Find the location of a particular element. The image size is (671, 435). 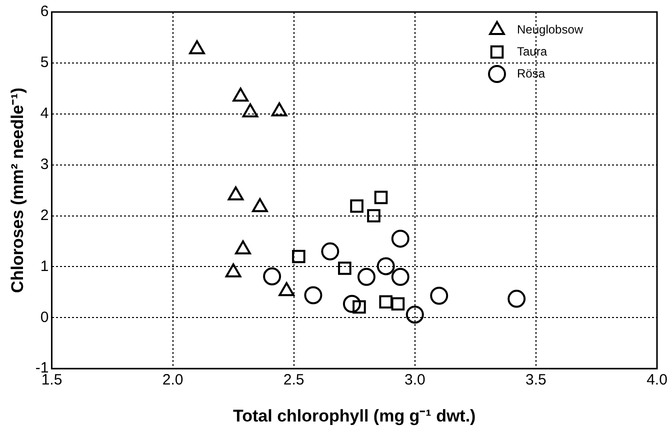

y-tick-label: 6 is located at coordinates (44, 11).